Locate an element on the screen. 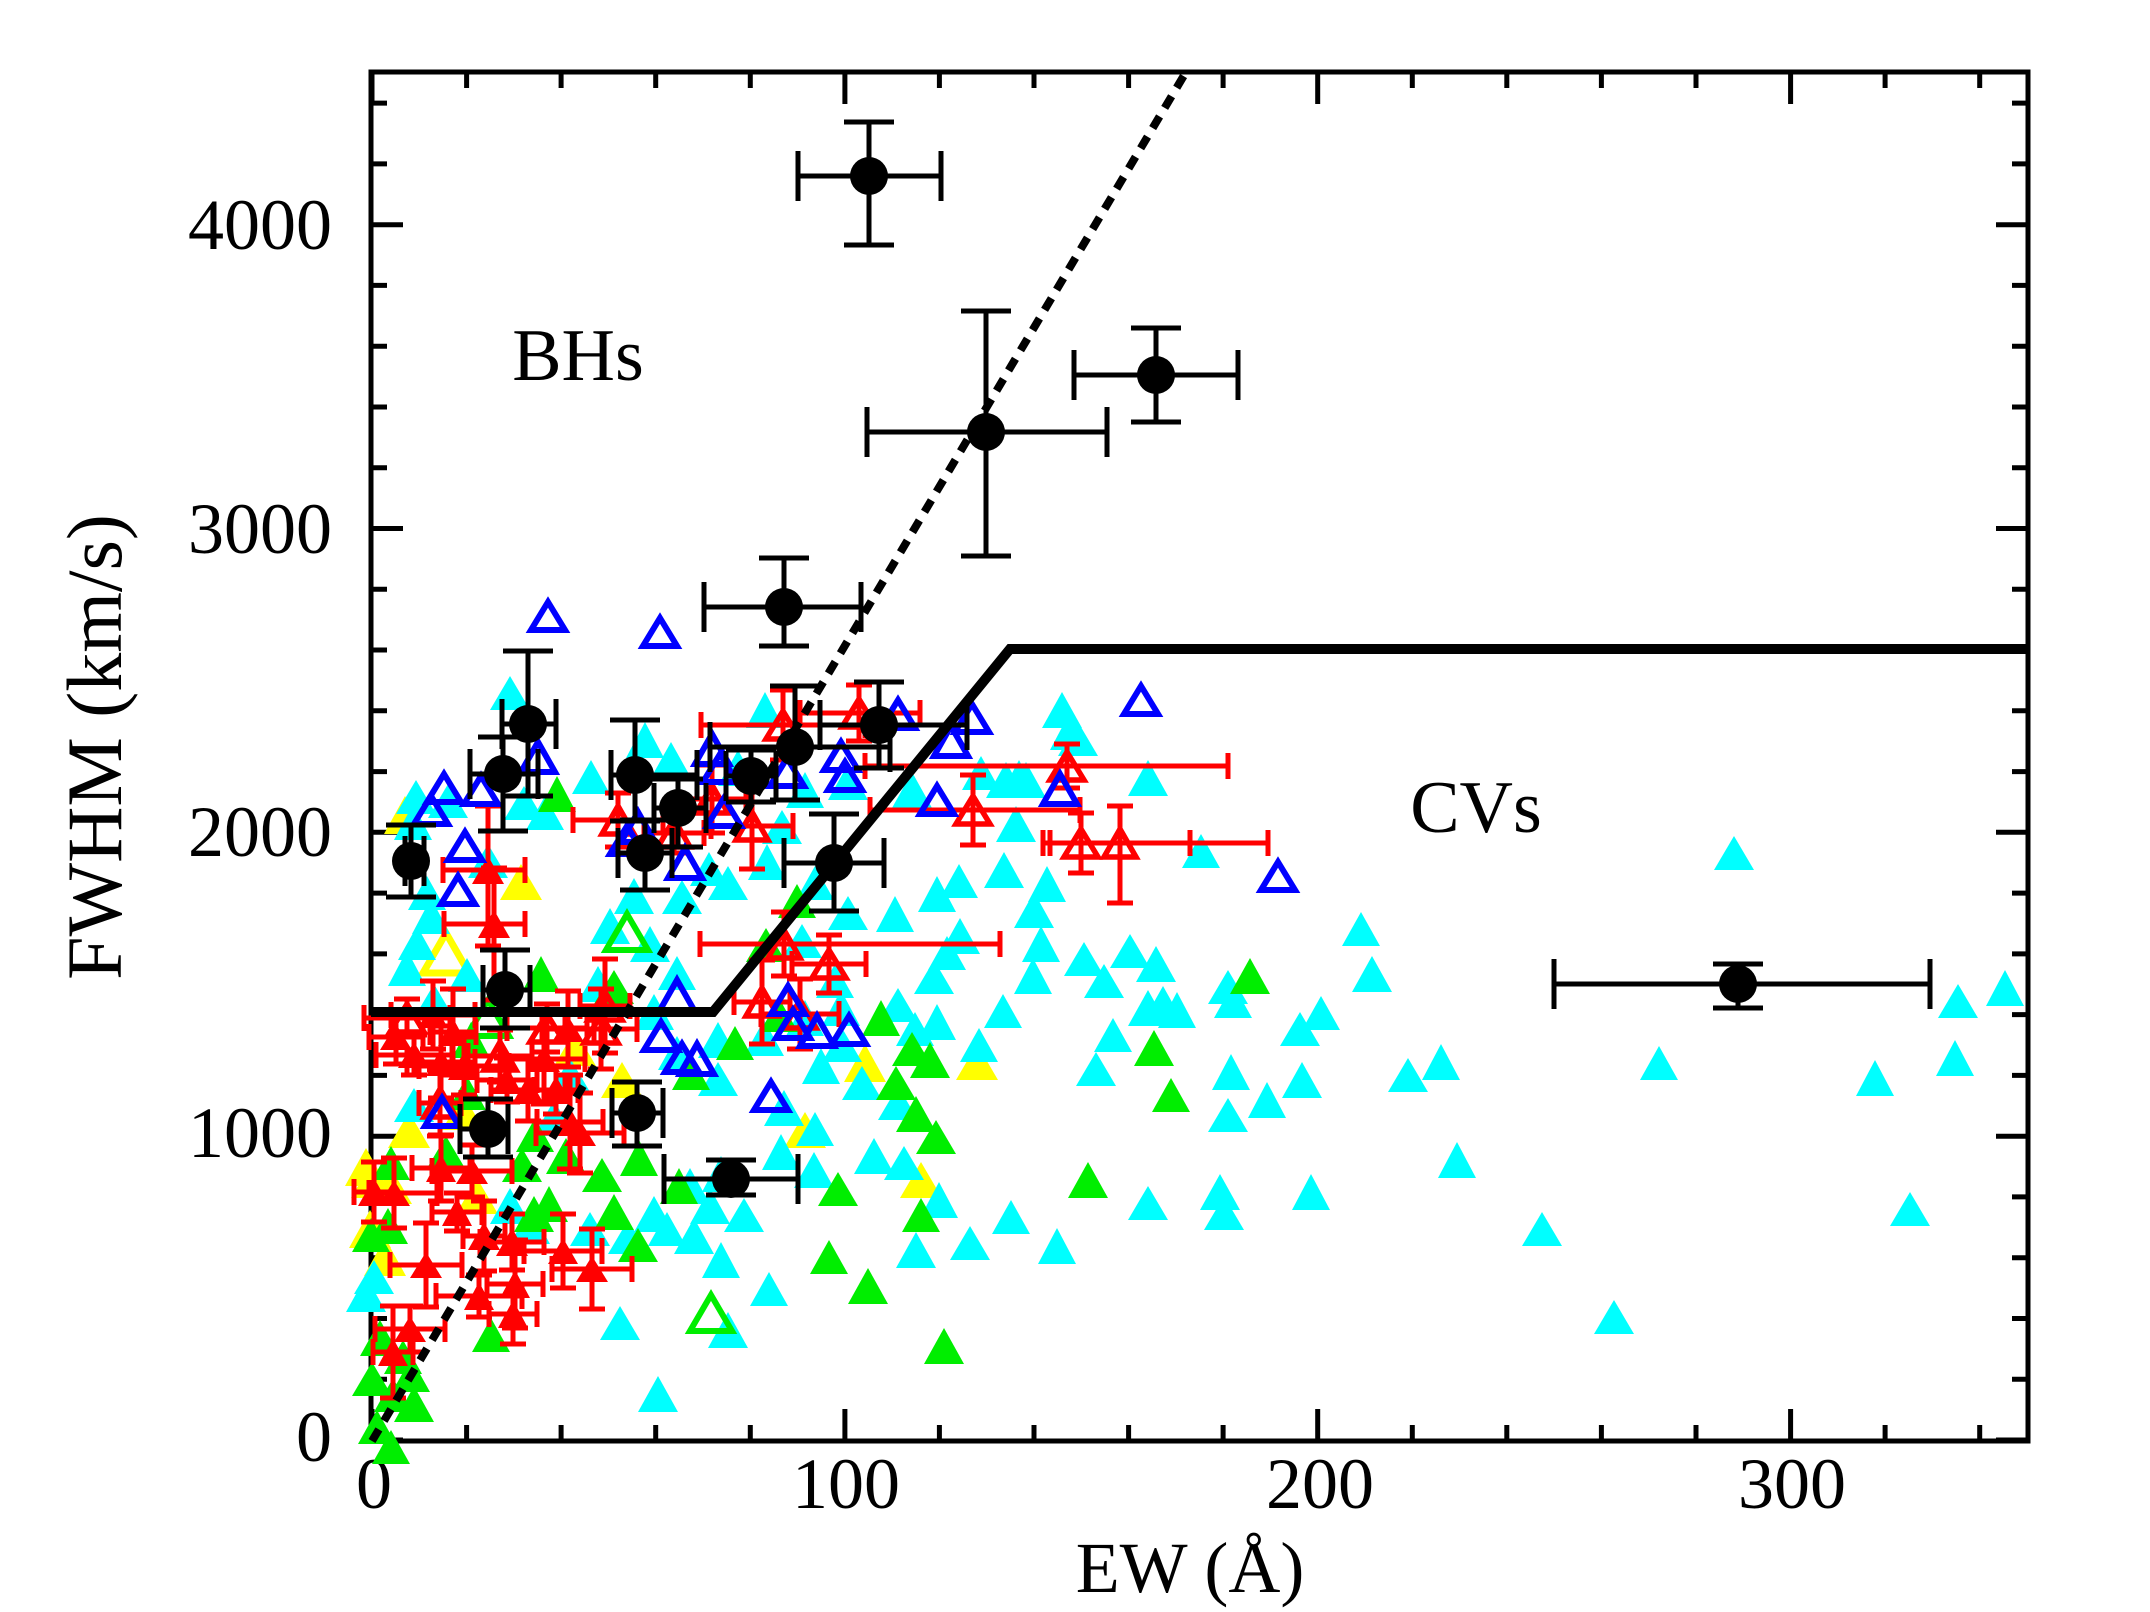 This screenshot has width=2150, height=1612. svg-text: FWHM (km/s) is located at coordinates (94, 747).